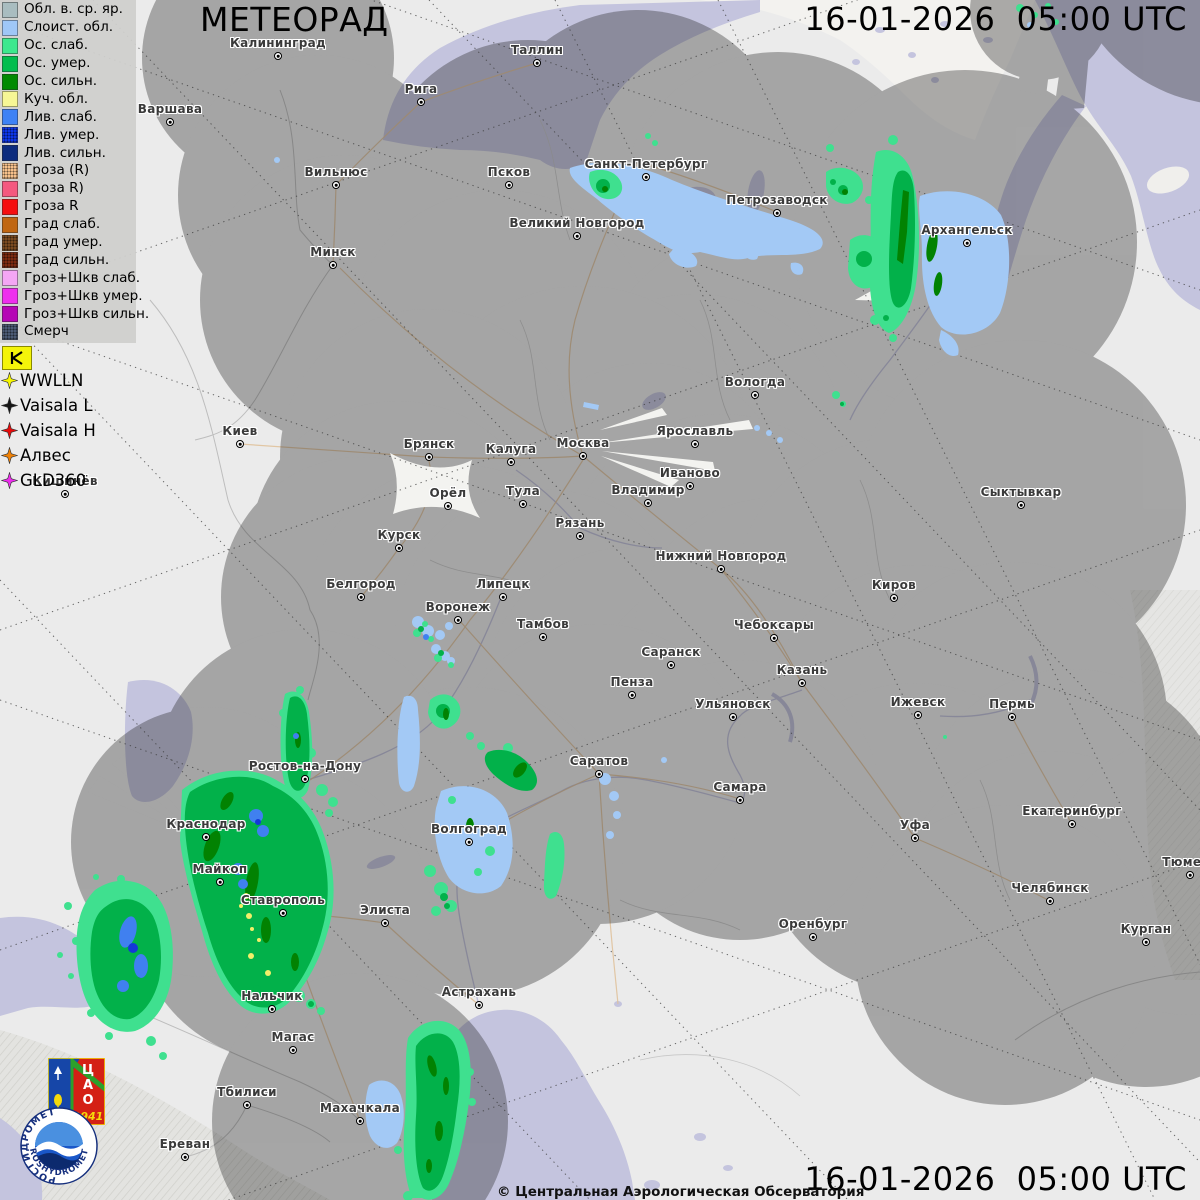  Describe the element at coordinates (503, 584) in the screenshot. I see `city-label: Липецк` at that location.